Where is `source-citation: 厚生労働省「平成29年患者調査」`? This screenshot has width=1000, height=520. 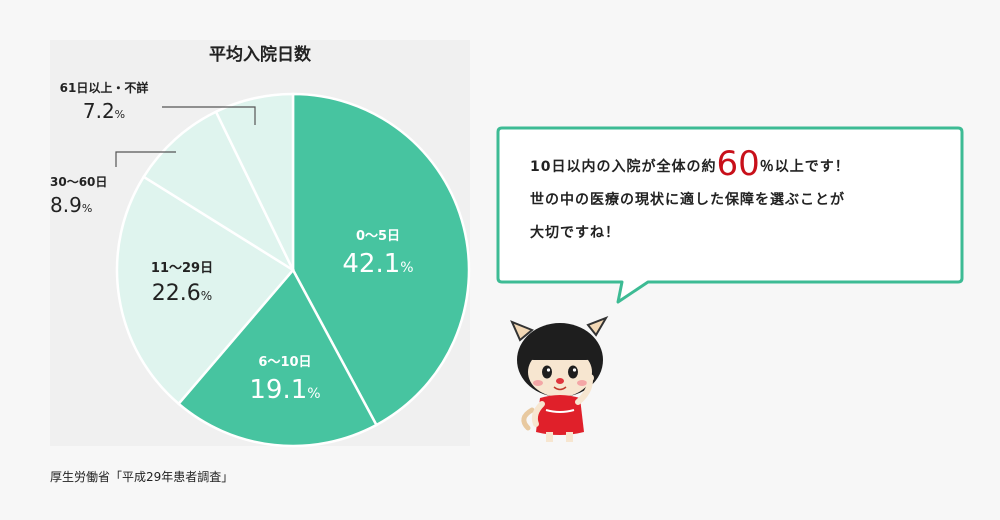
source-citation: 厚生労働省「平成29年患者調査」 is located at coordinates (142, 477).